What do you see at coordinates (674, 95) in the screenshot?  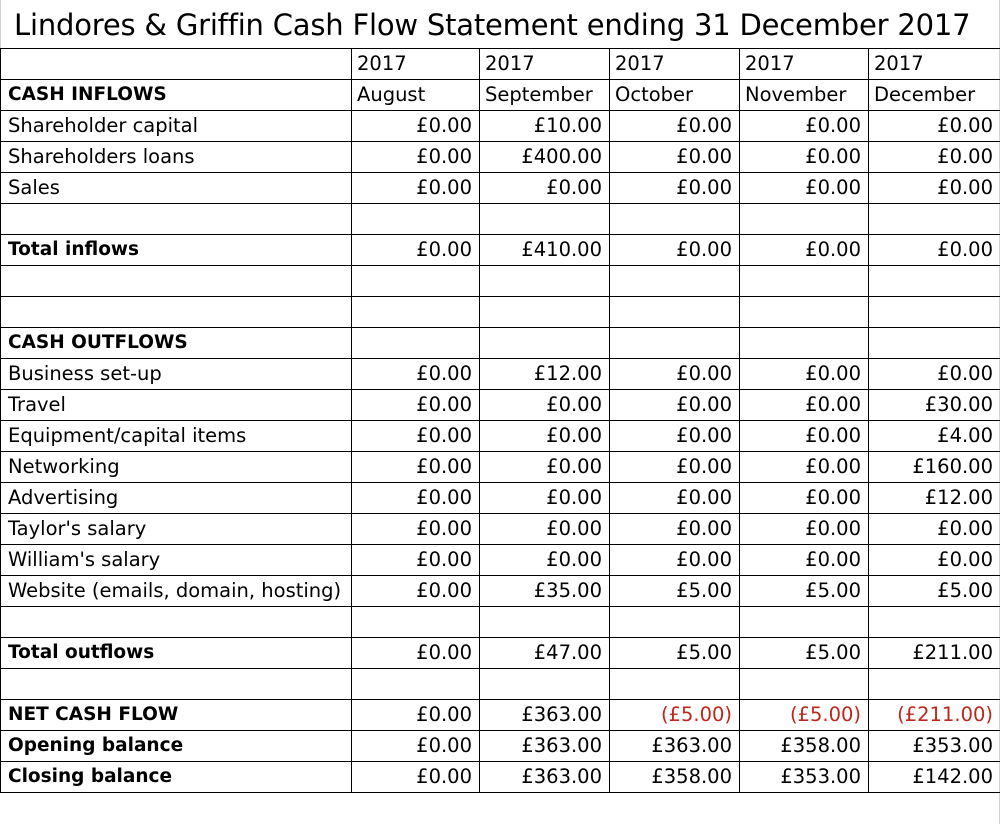 I see `month-cell: October` at bounding box center [674, 95].